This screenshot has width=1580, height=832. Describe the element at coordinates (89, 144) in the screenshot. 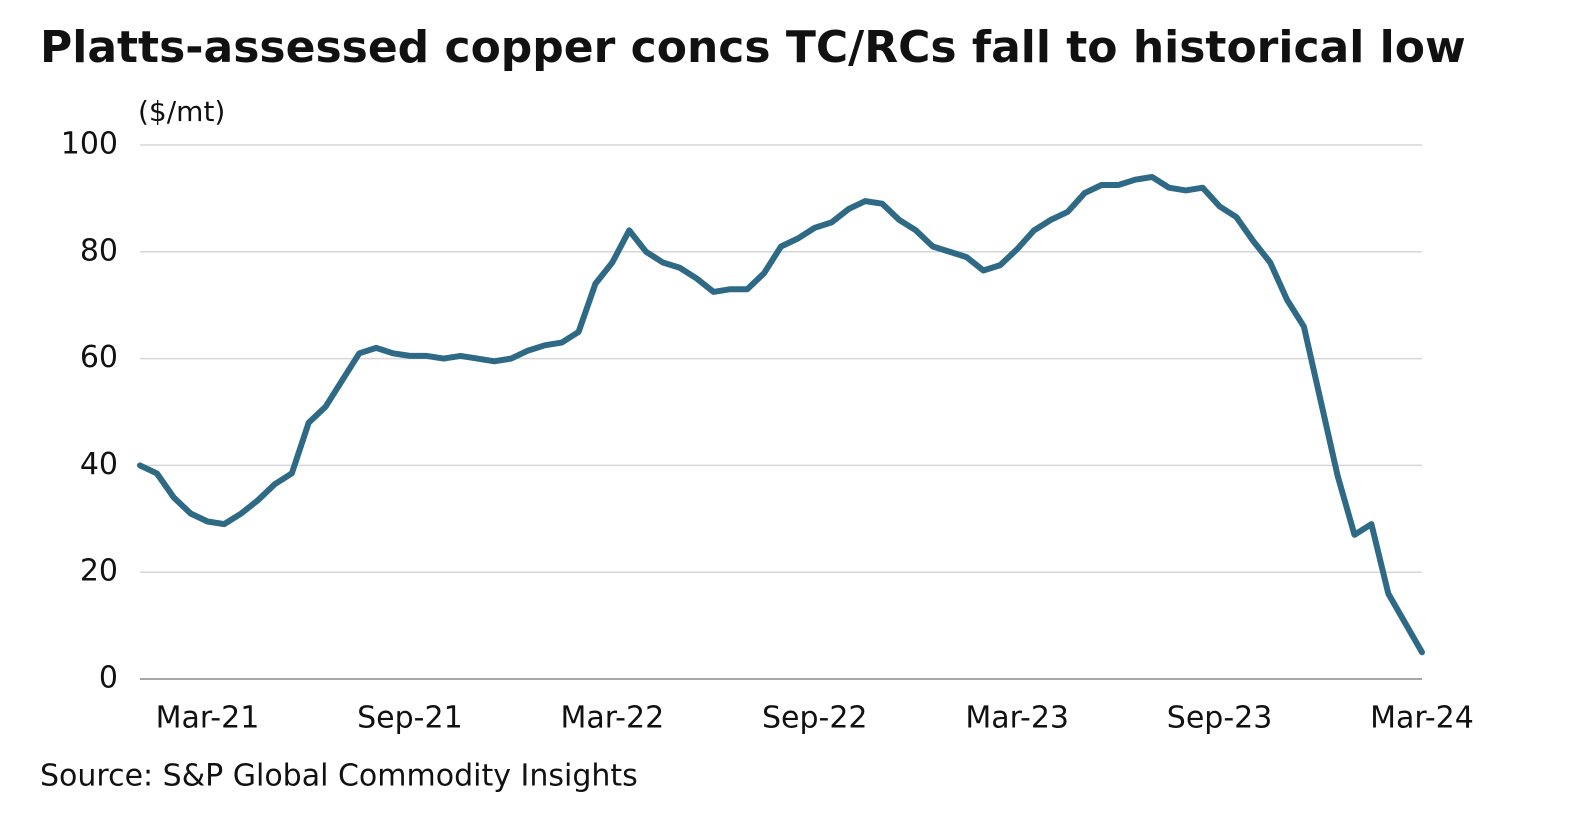

I see `y-tick-label: 100` at that location.